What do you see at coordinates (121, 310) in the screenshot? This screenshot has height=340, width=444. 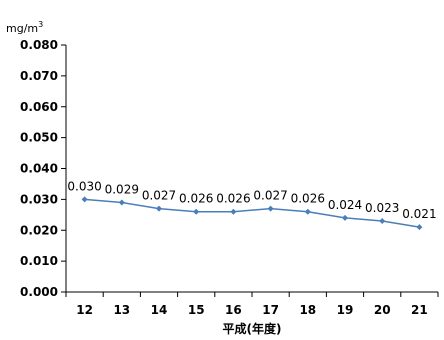 I see `x-tick-label: 13` at bounding box center [121, 310].